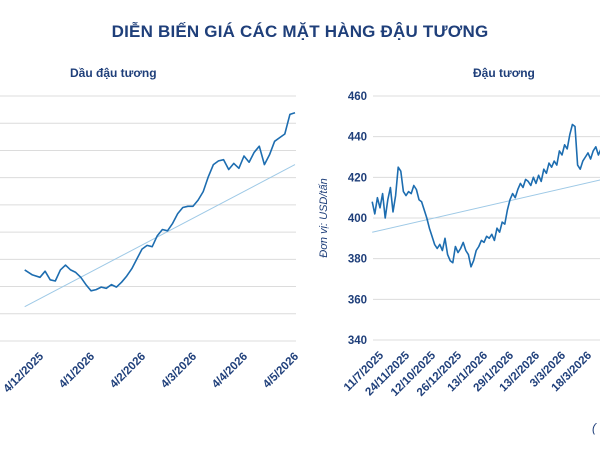 Image resolution: width=600 pixels, height=450 pixels. What do you see at coordinates (357, 300) in the screenshot?
I see `bean-y-tick-label: 360` at bounding box center [357, 300].